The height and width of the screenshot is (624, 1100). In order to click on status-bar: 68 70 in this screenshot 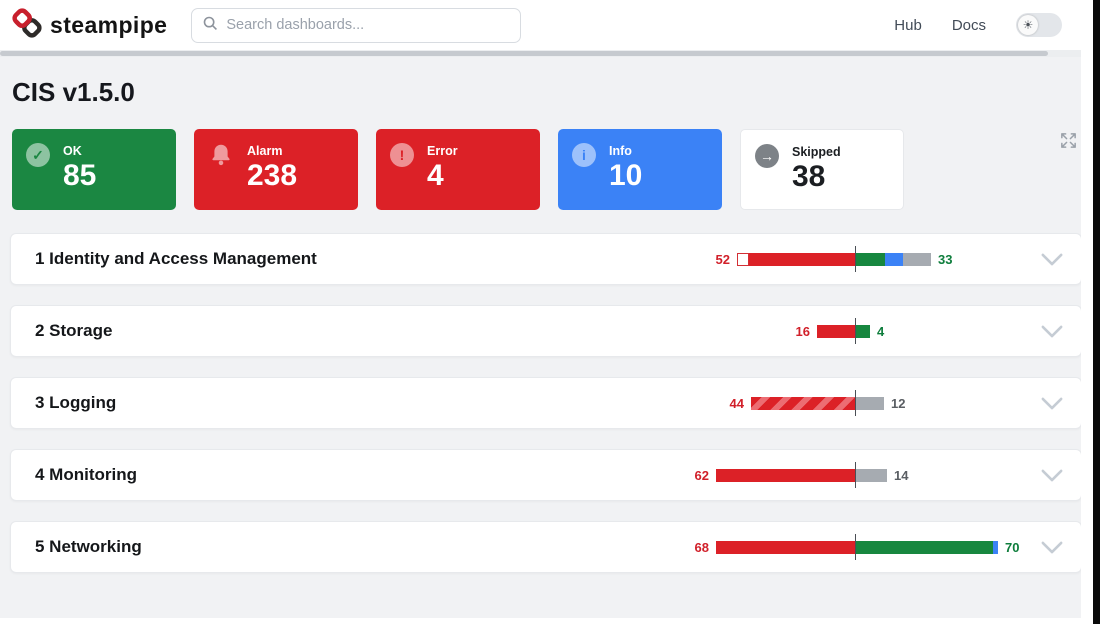, I will do `click(855, 547)`.